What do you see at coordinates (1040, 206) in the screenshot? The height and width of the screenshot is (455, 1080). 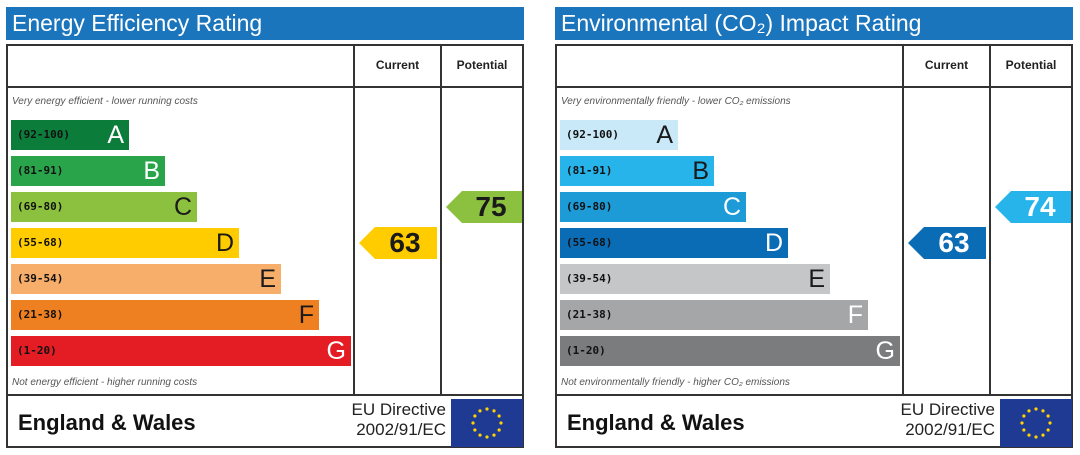 I see `potential-rating-arrow-value: 74` at bounding box center [1040, 206].